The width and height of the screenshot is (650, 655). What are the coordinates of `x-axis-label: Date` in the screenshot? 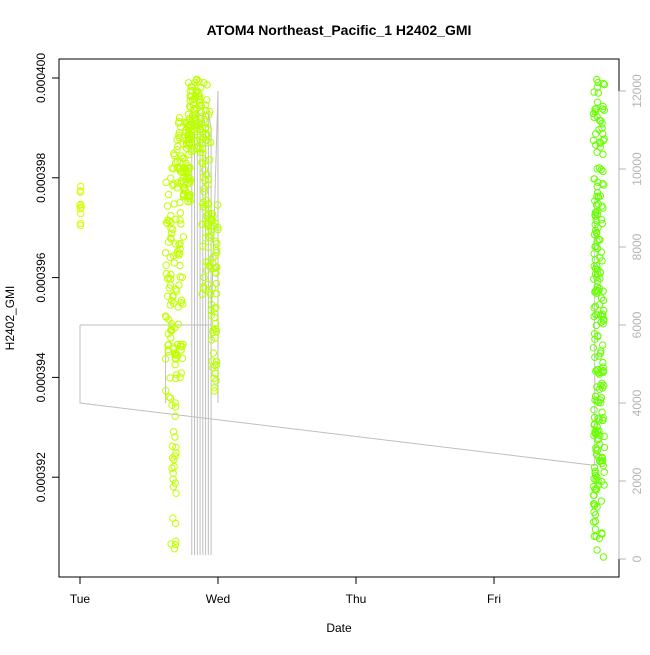 It's located at (339, 628).